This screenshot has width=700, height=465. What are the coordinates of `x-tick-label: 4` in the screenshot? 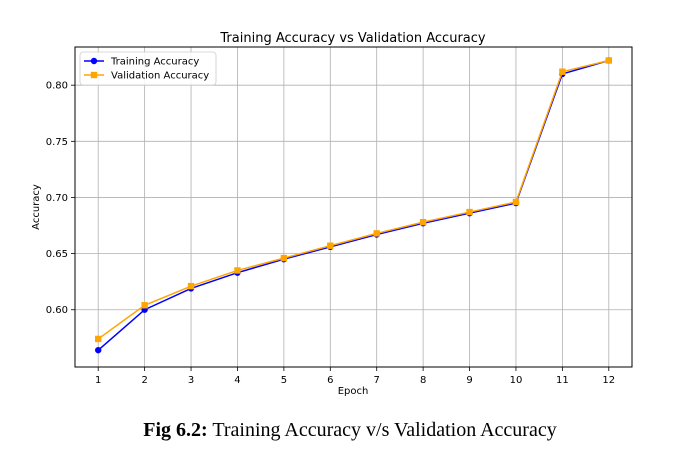 It's located at (237, 380).